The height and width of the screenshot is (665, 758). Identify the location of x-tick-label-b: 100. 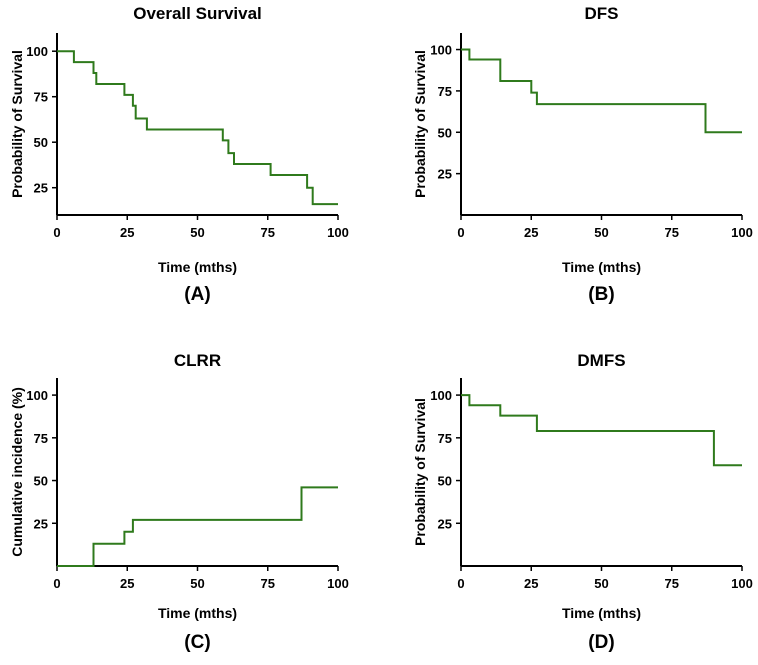
(742, 232).